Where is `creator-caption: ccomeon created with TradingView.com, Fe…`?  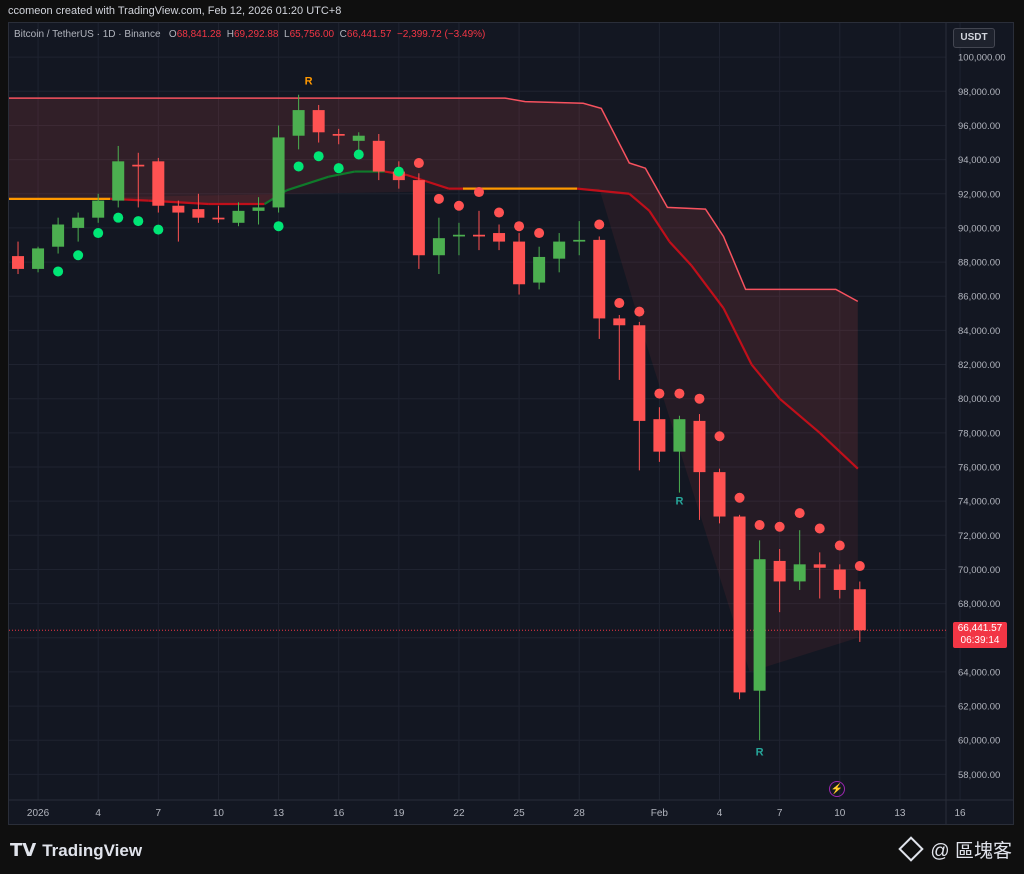
creator-caption: ccomeon created with TradingView.com, Fe… is located at coordinates (175, 11).